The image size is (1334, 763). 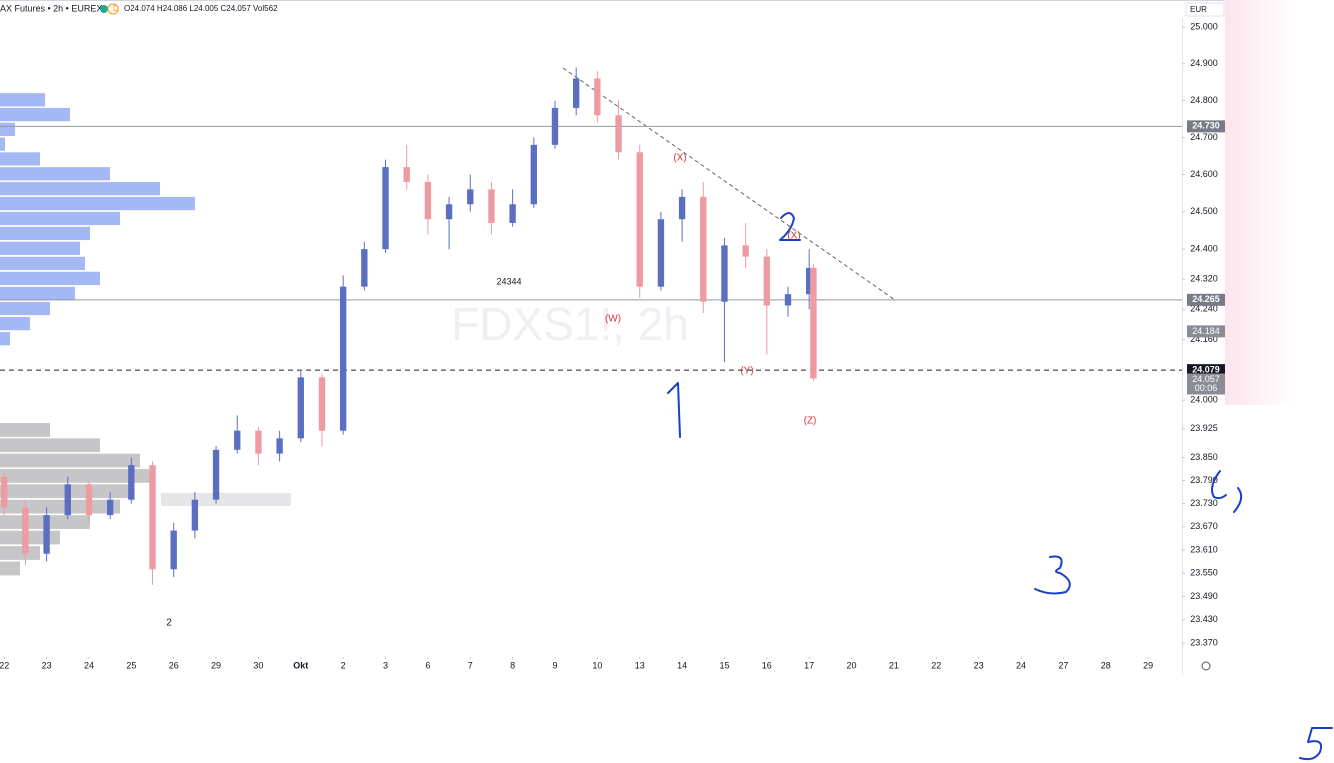 I want to click on y-tick-label: 23.850, so click(x=1204, y=457).